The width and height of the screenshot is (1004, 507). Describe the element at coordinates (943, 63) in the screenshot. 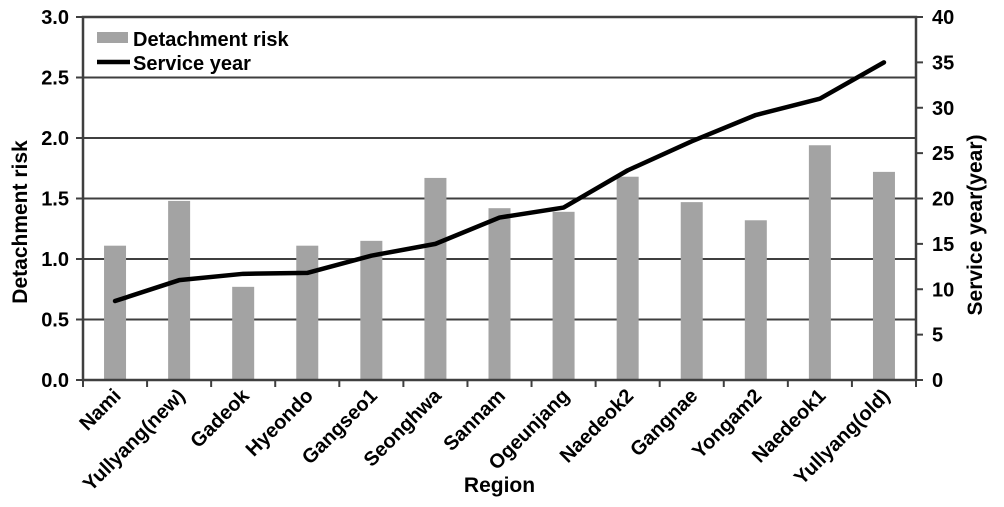

I see `y-right-tick-label: 35` at that location.